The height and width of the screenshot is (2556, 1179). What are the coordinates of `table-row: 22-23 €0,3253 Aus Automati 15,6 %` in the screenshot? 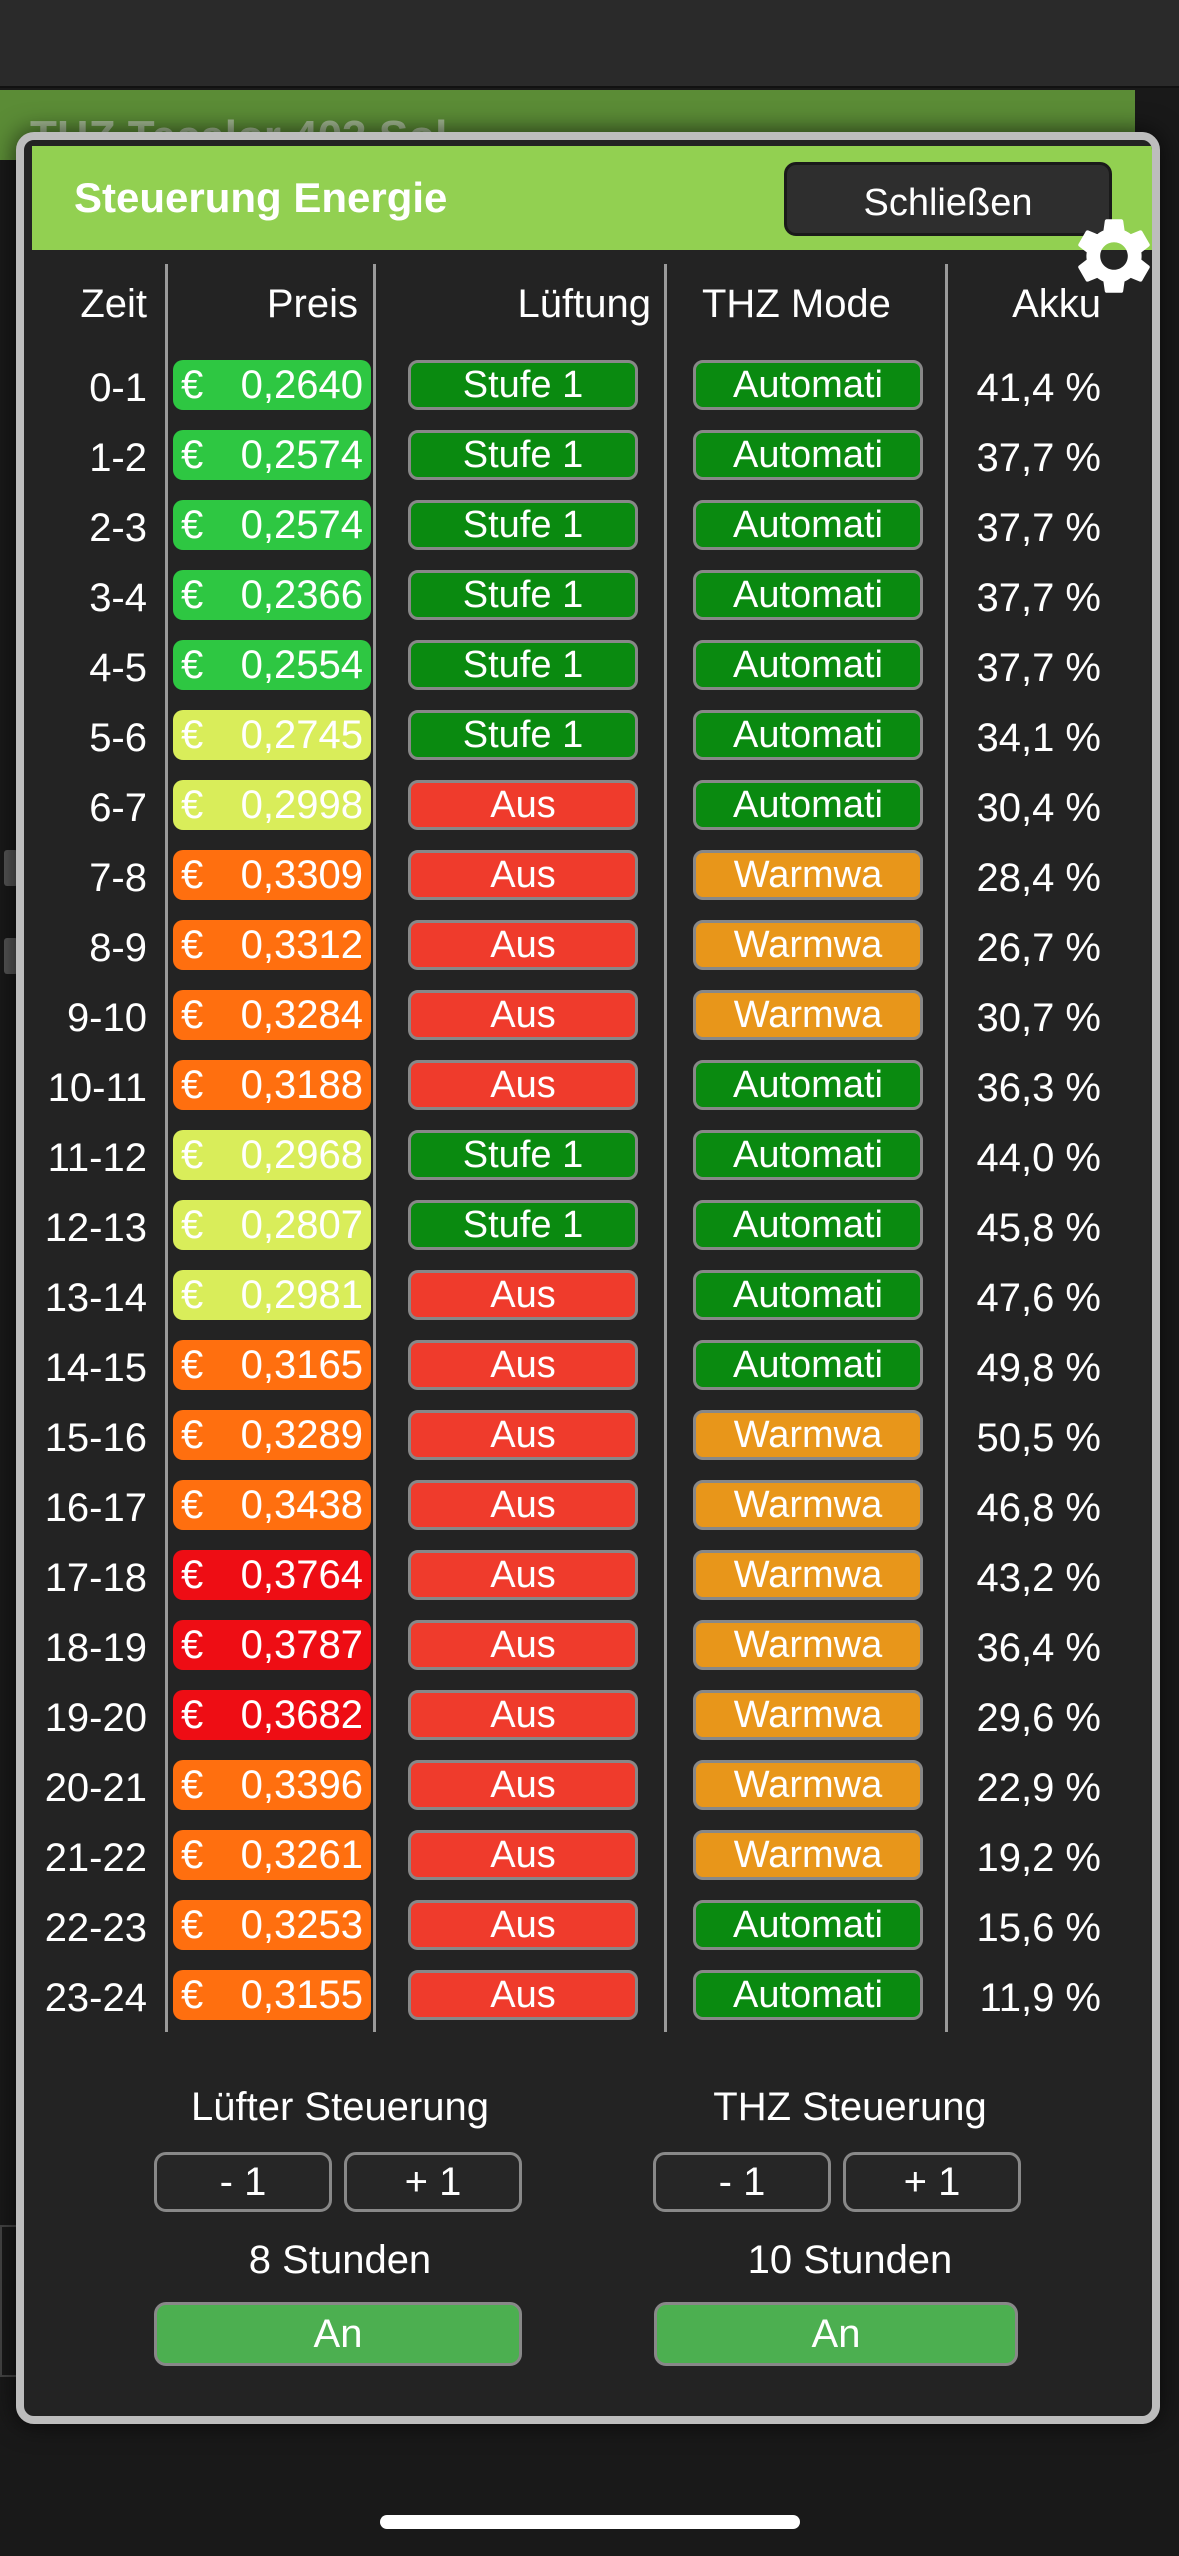 It's located at (589, 1931).